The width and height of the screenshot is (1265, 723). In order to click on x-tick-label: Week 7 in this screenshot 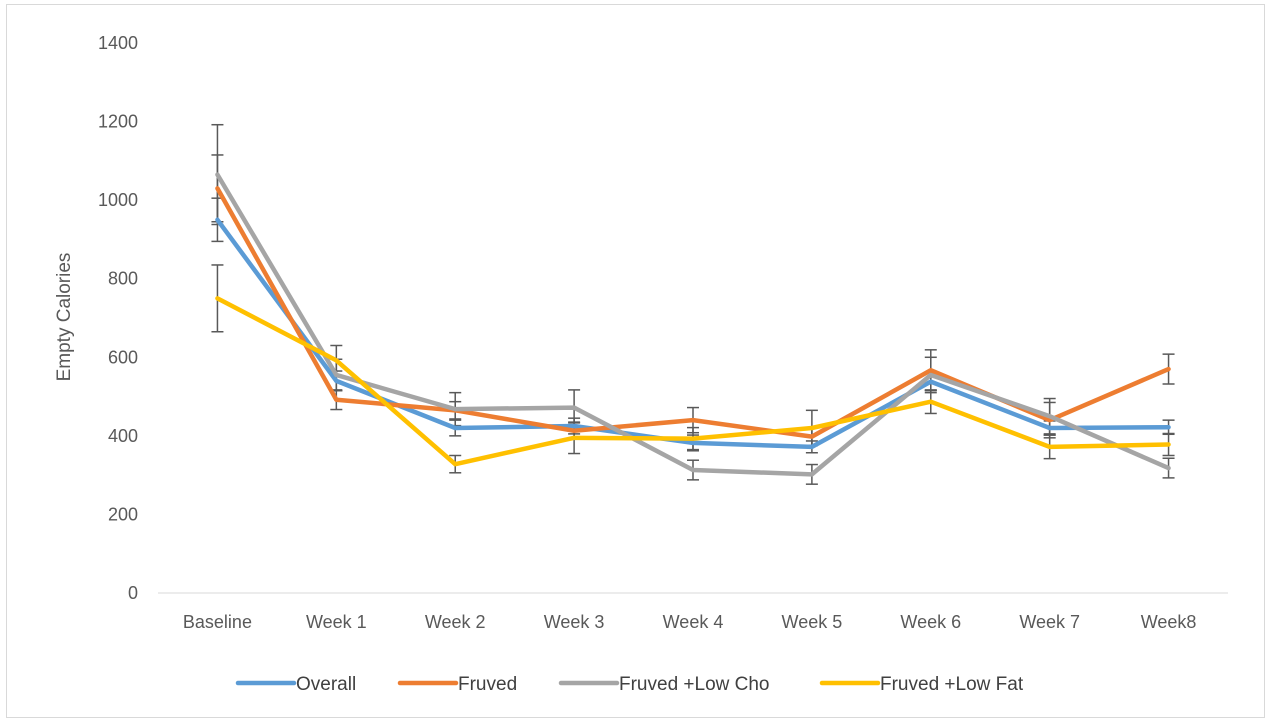, I will do `click(1049, 622)`.